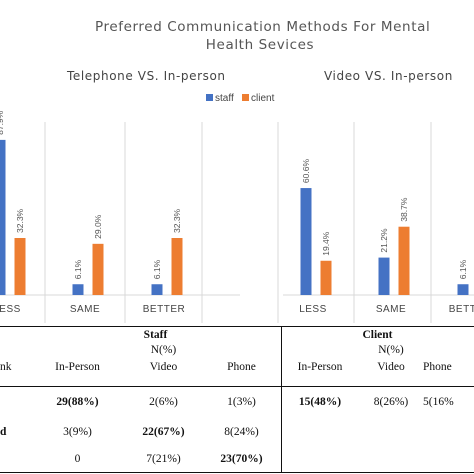 This screenshot has height=474, width=474. What do you see at coordinates (326, 243) in the screenshot?
I see `data-label: 19.4%` at bounding box center [326, 243].